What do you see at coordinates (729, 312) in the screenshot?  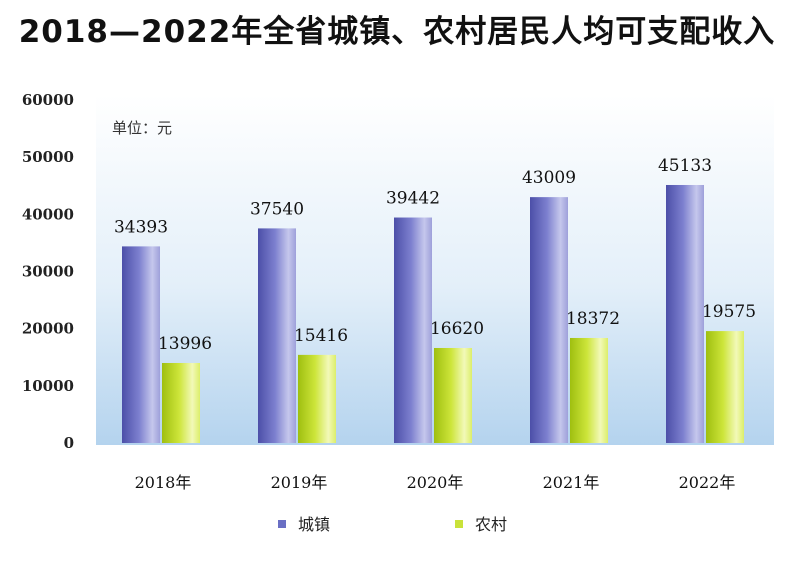 I see `data-label: 19575` at bounding box center [729, 312].